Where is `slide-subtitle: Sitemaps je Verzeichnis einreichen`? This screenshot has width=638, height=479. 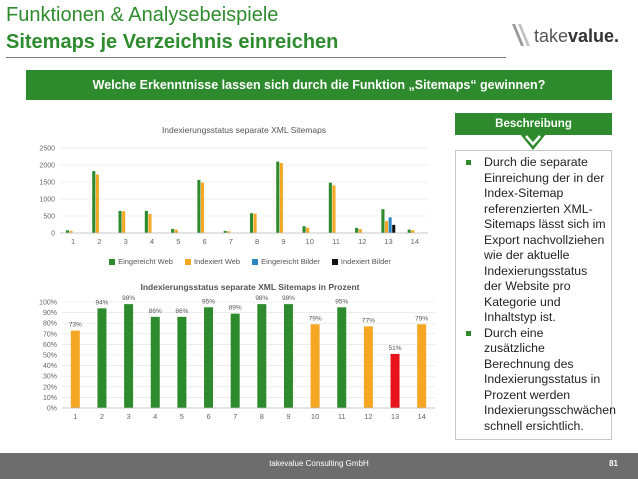 slide-subtitle: Sitemaps je Verzeichnis einreichen is located at coordinates (172, 42).